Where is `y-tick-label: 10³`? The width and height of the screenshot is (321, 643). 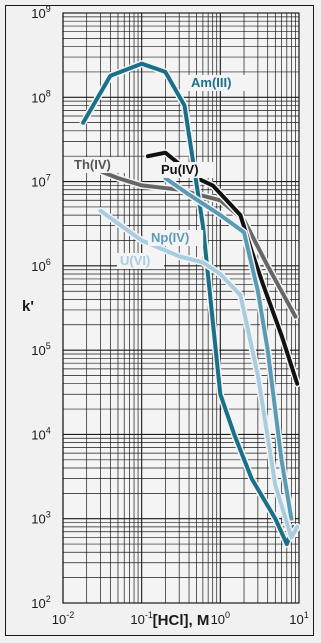
y-tick-label: 10³ is located at coordinates (40, 518).